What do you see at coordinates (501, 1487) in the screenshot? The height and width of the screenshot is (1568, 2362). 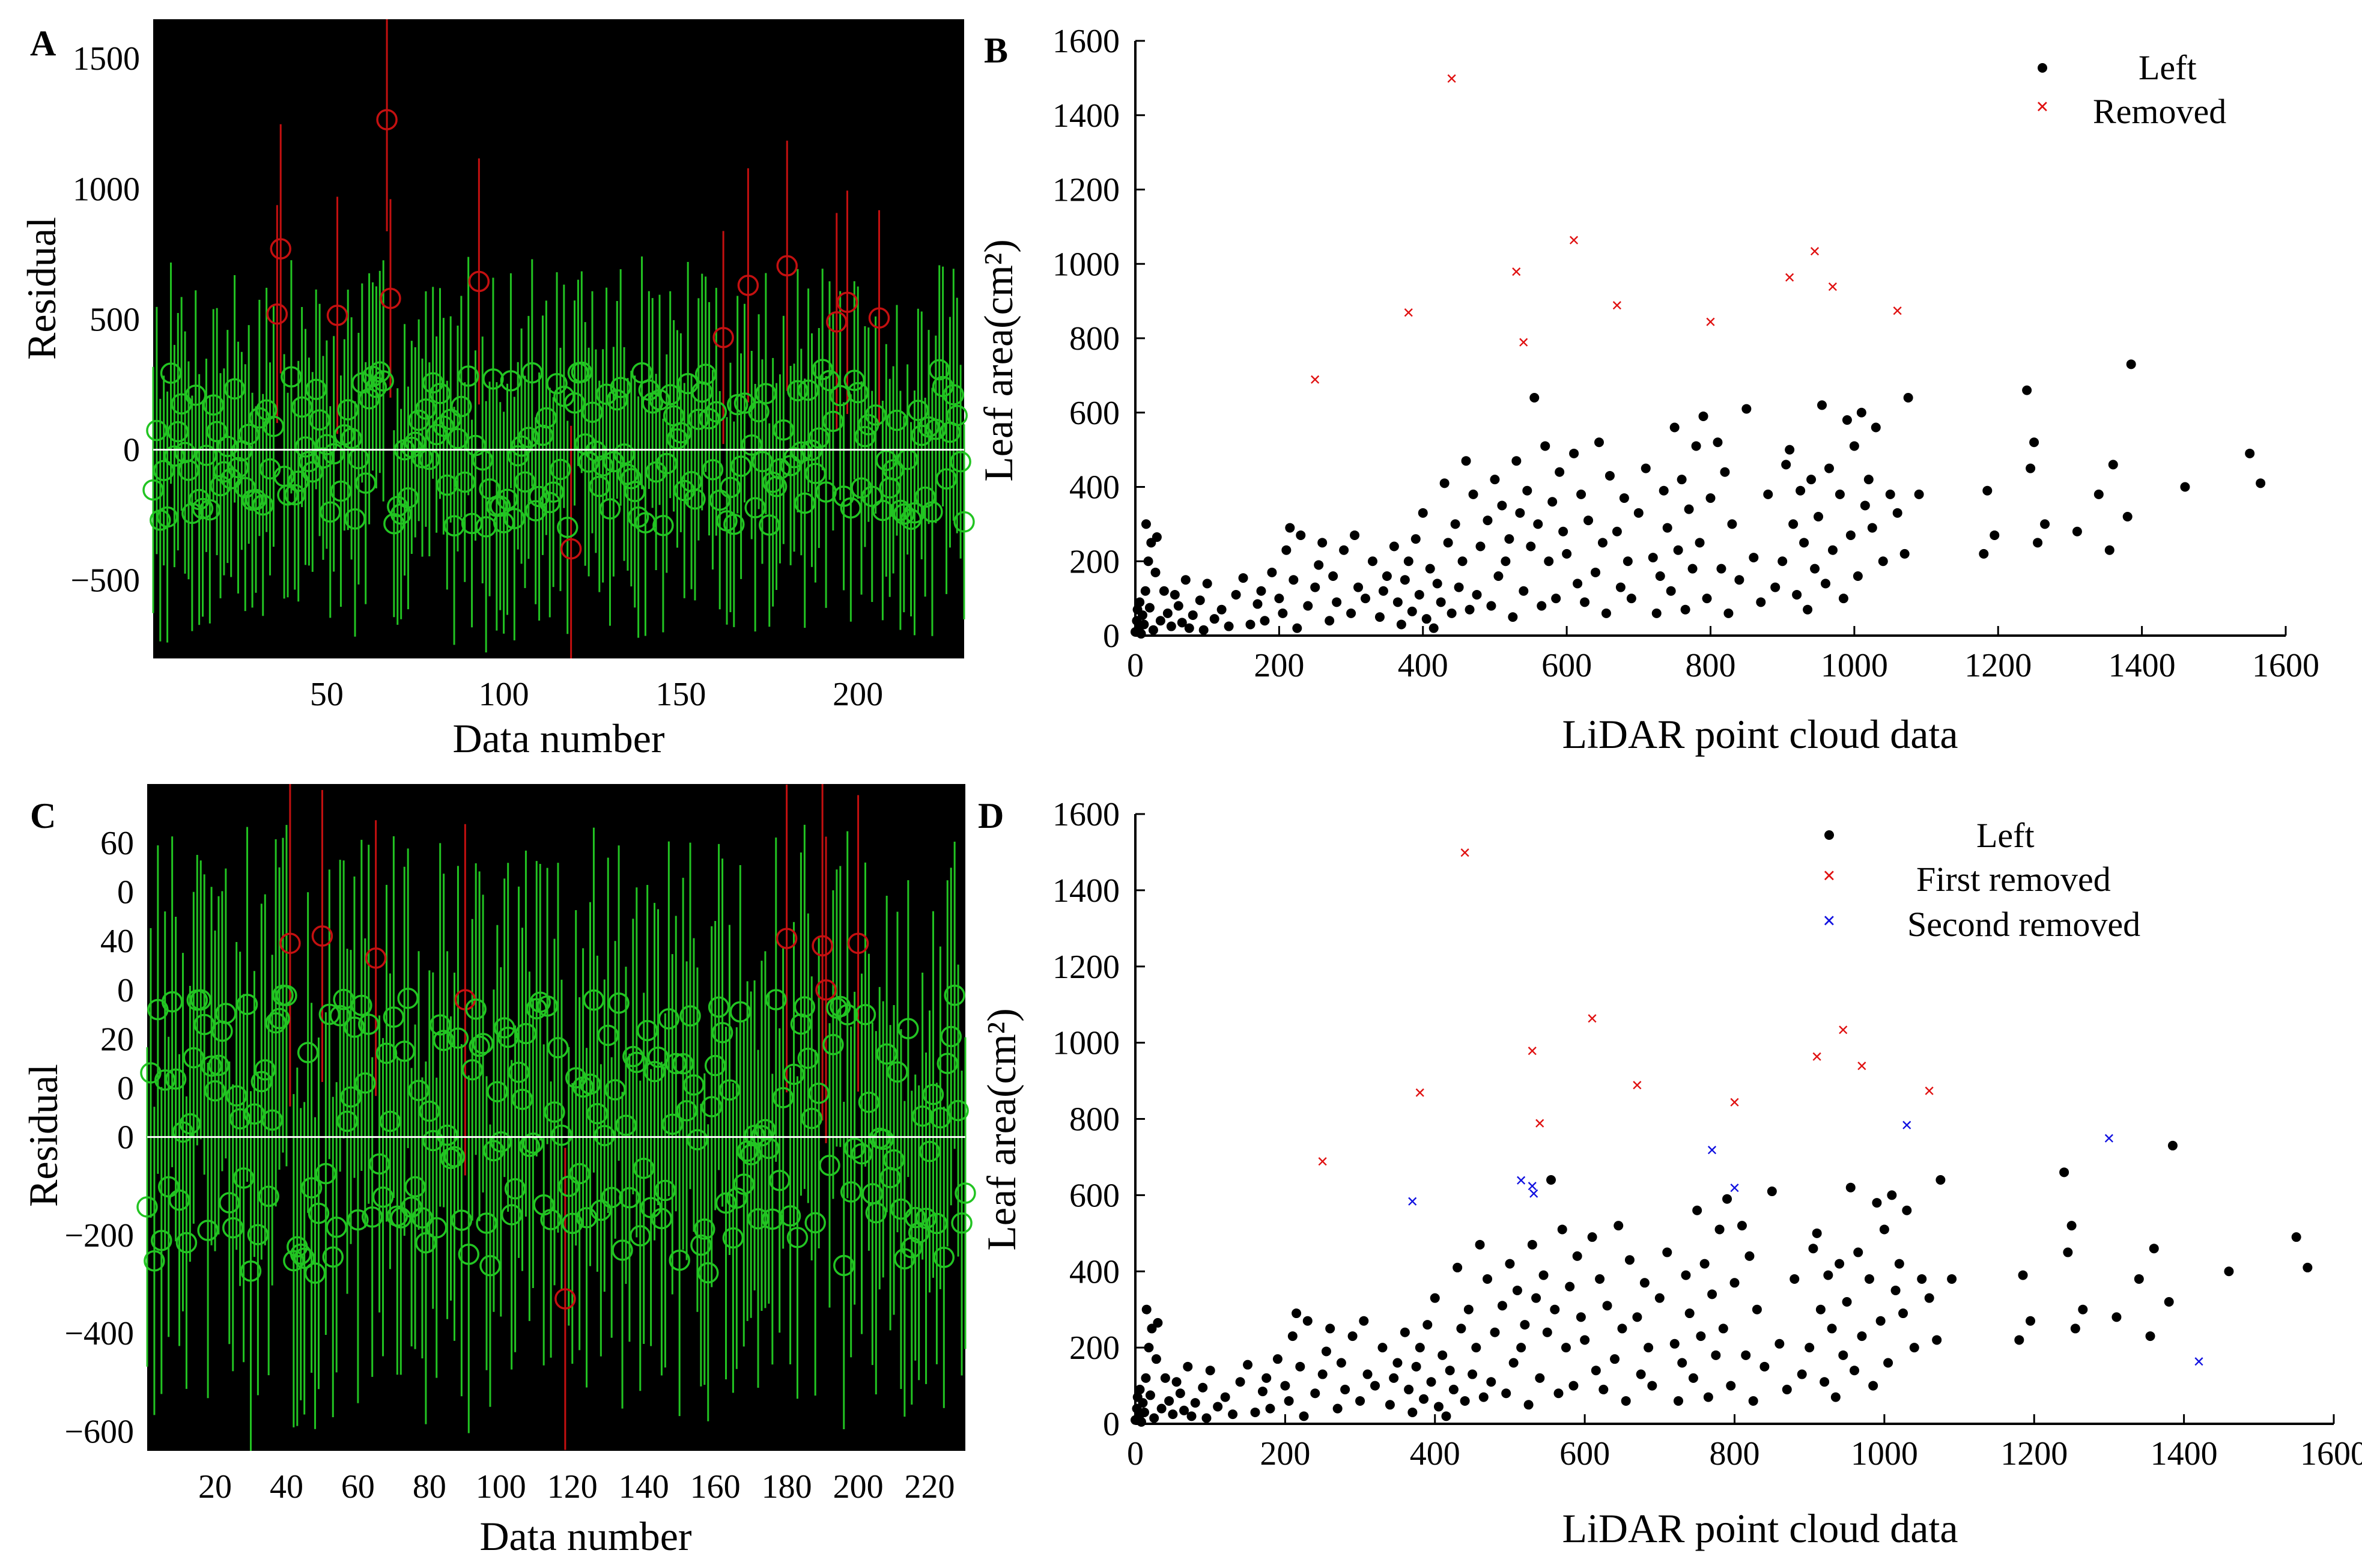 I see `x-tick-label: 100` at bounding box center [501, 1487].